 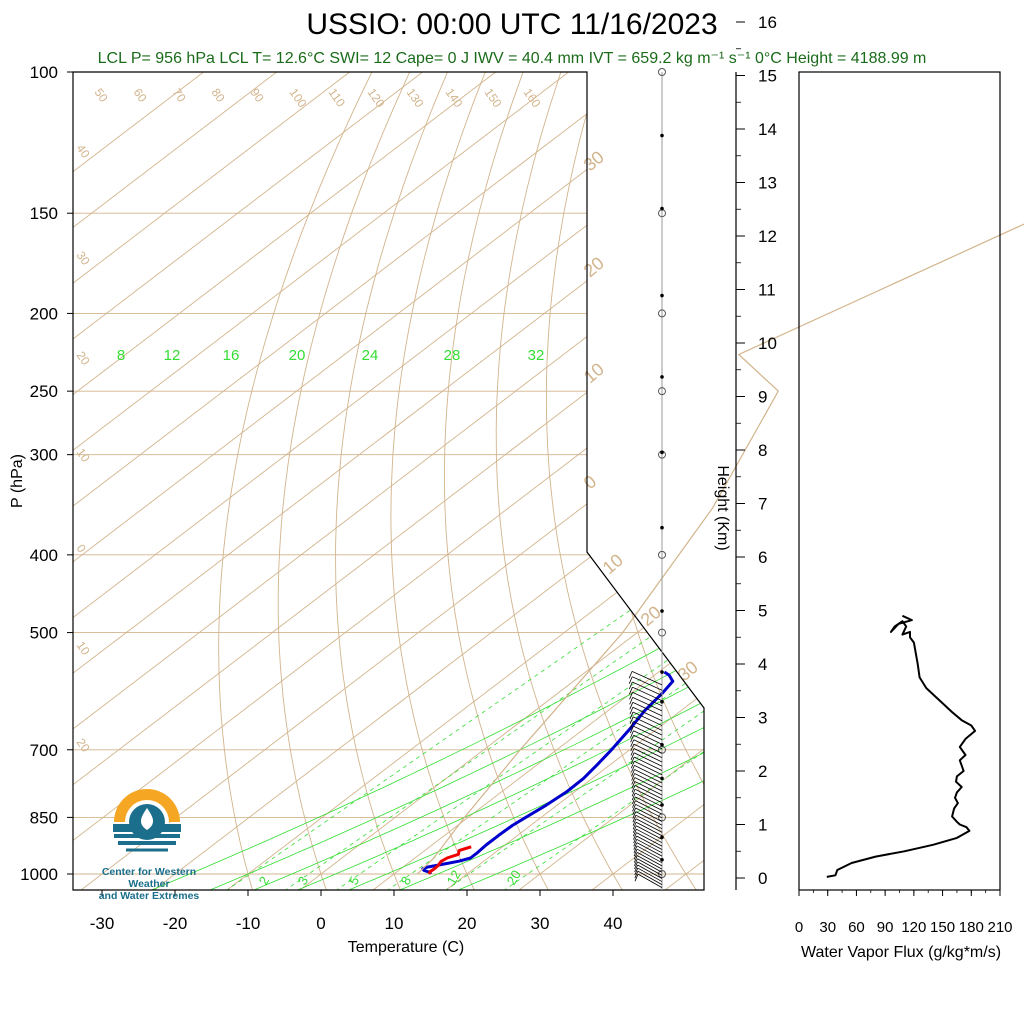 What do you see at coordinates (147, 820) in the screenshot?
I see `cw3e-logo` at bounding box center [147, 820].